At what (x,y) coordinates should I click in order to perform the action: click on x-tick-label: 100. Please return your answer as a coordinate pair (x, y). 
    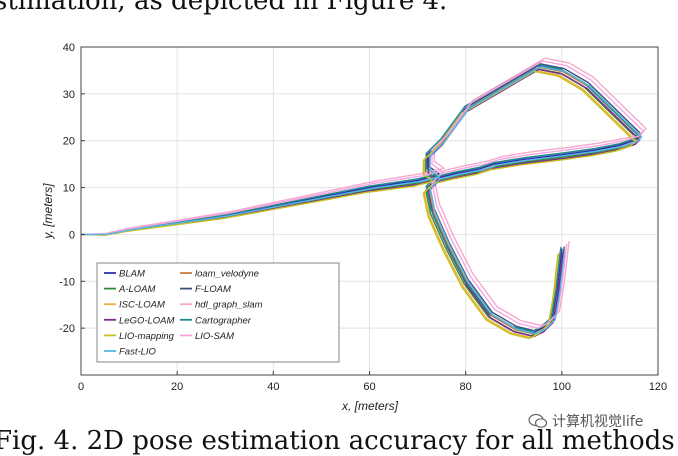
    Looking at the image, I should click on (562, 387).